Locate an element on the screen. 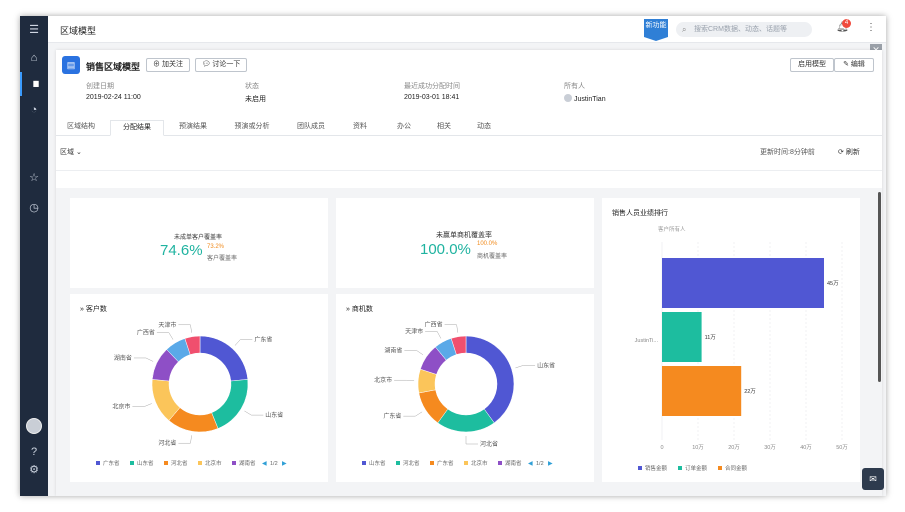 The height and width of the screenshot is (512, 905). chart-icon: ▮▮ is located at coordinates (34, 84).